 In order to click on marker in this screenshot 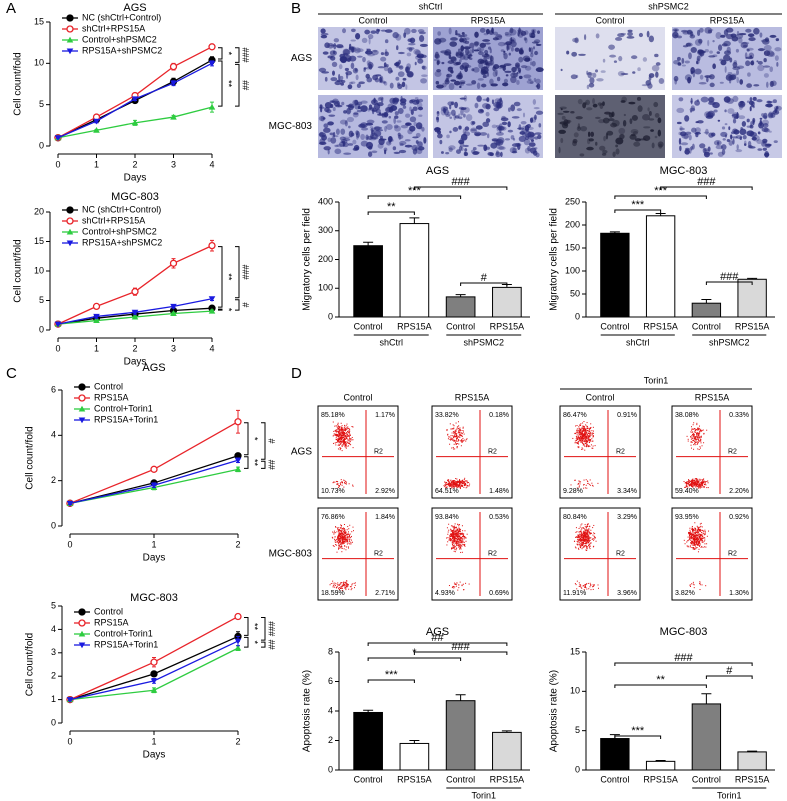, I will do `click(96, 316)`.